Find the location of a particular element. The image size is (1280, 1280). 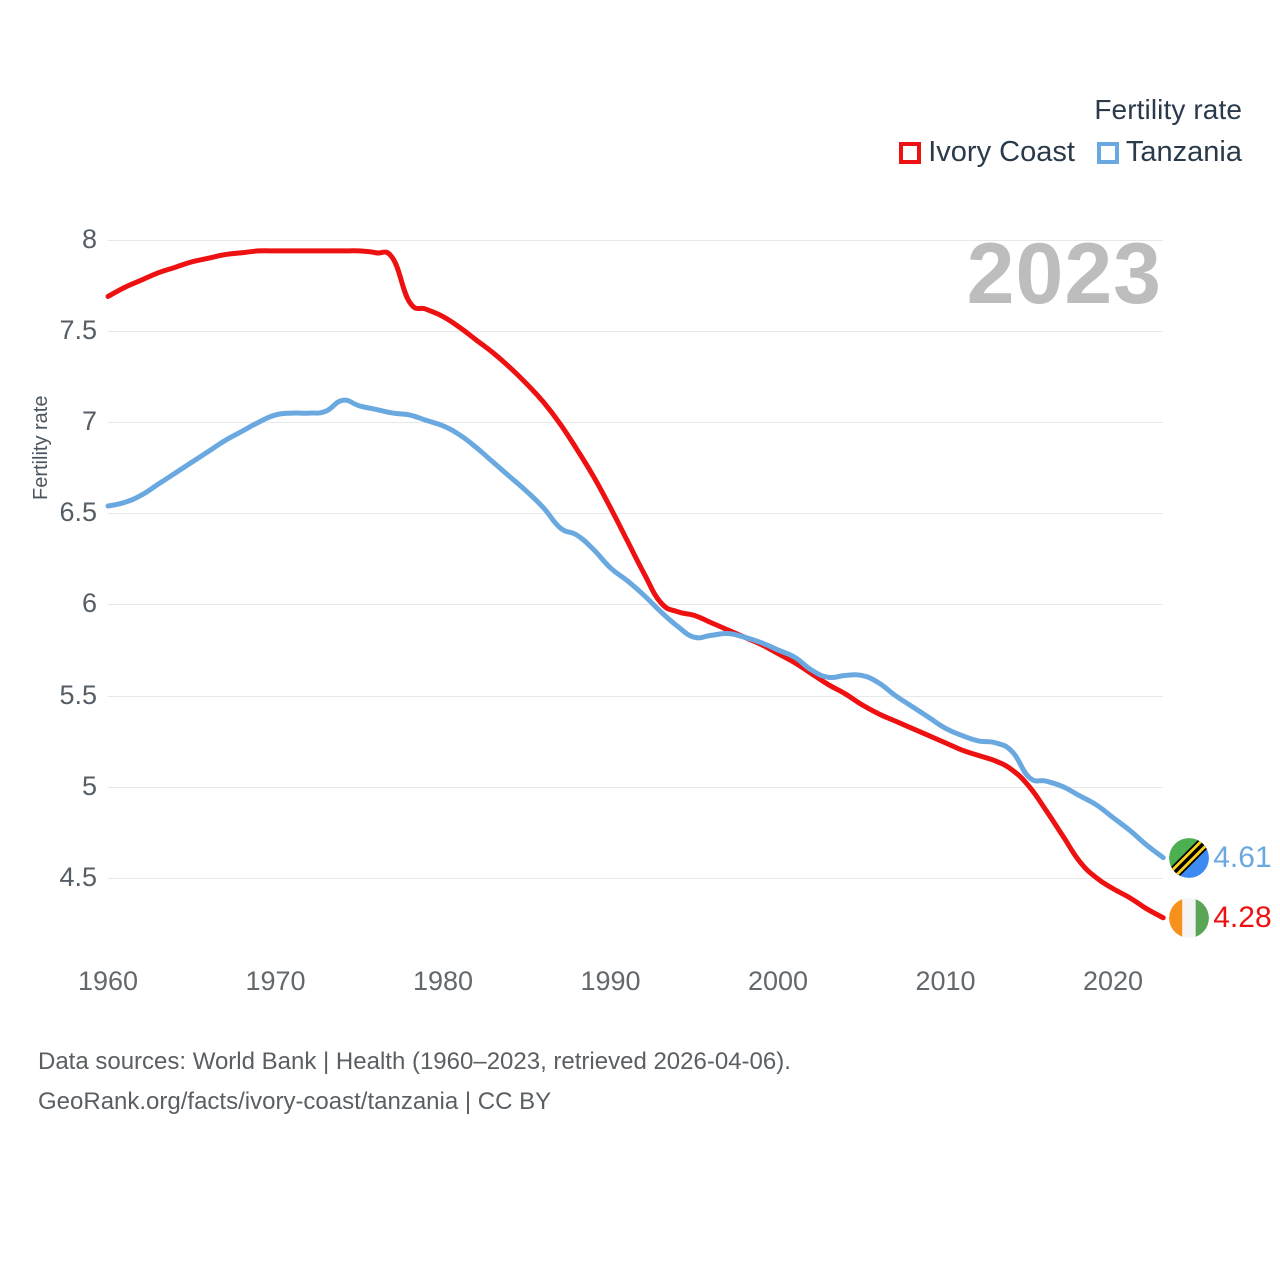

y-axis-tick-label: 8 is located at coordinates (89, 239).